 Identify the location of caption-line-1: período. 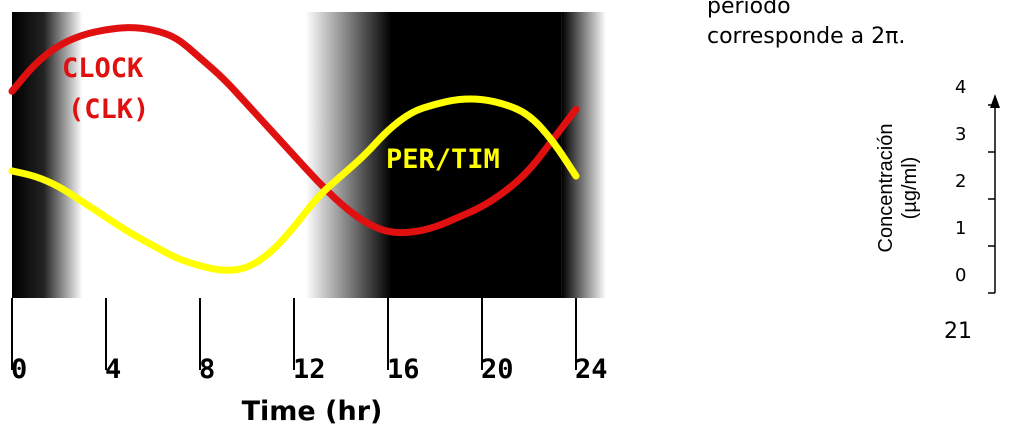
(749, 9).